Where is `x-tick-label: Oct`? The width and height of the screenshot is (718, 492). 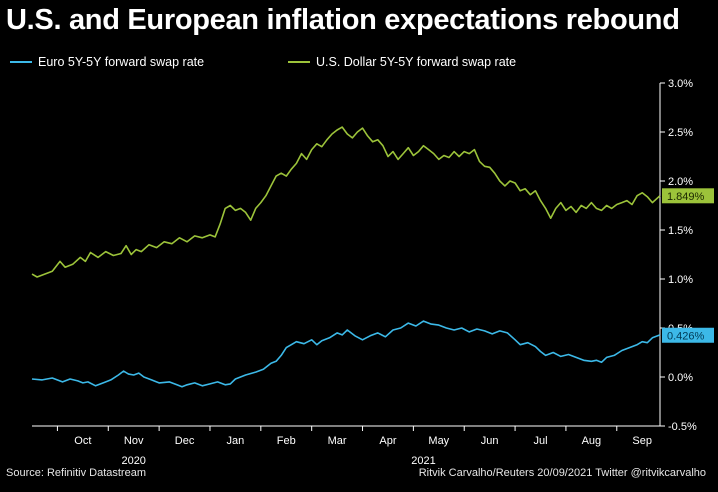 x-tick-label: Oct is located at coordinates (82, 441).